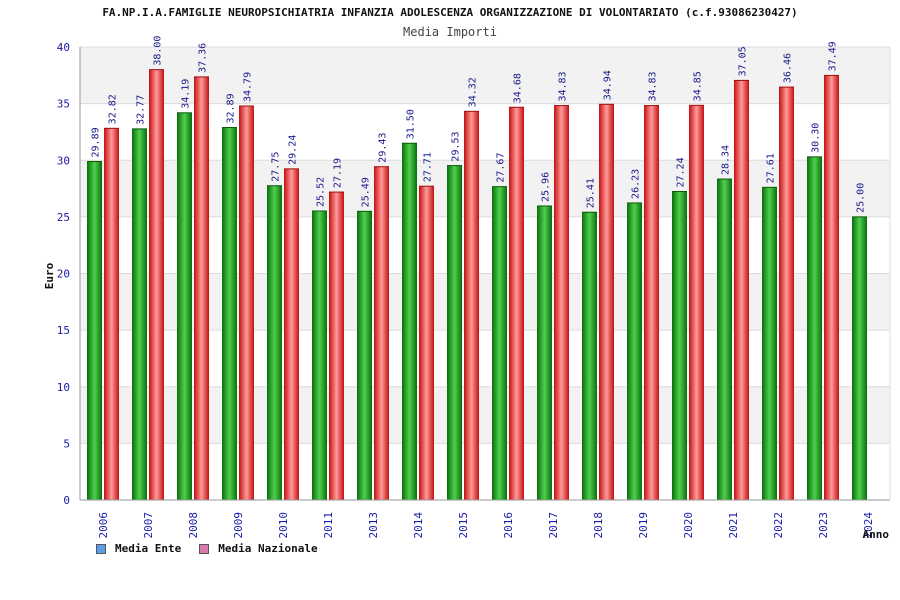  What do you see at coordinates (508, 525) in the screenshot?
I see `x-tick-label: 2016` at bounding box center [508, 525].